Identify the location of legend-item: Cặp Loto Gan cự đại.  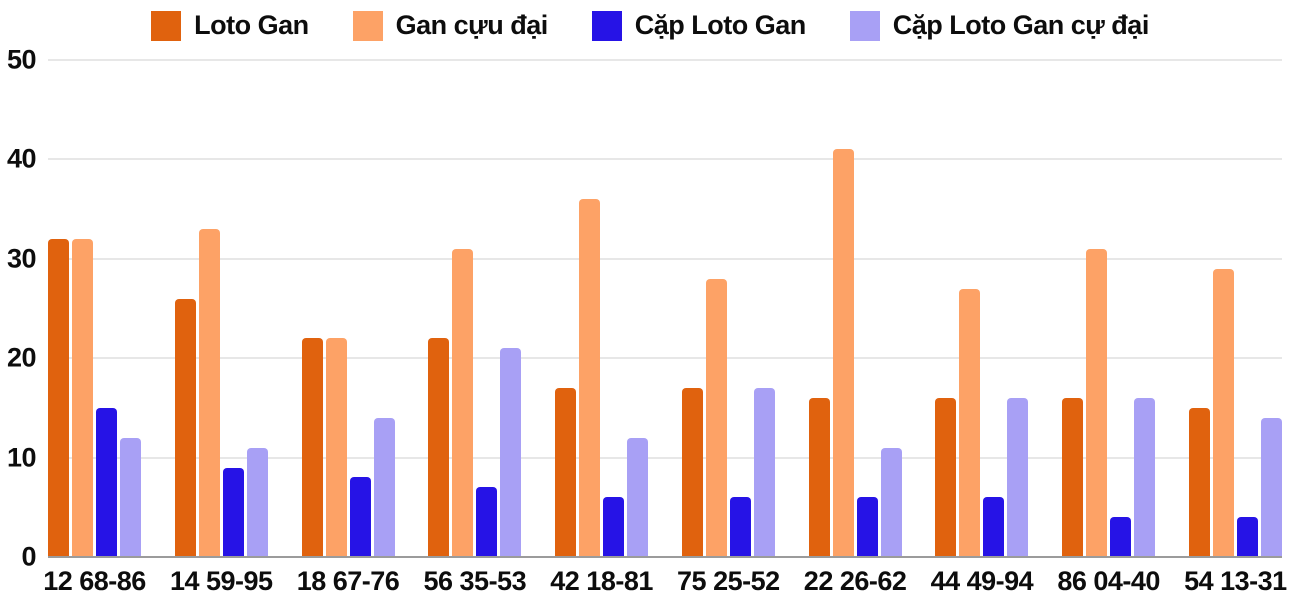
(999, 25).